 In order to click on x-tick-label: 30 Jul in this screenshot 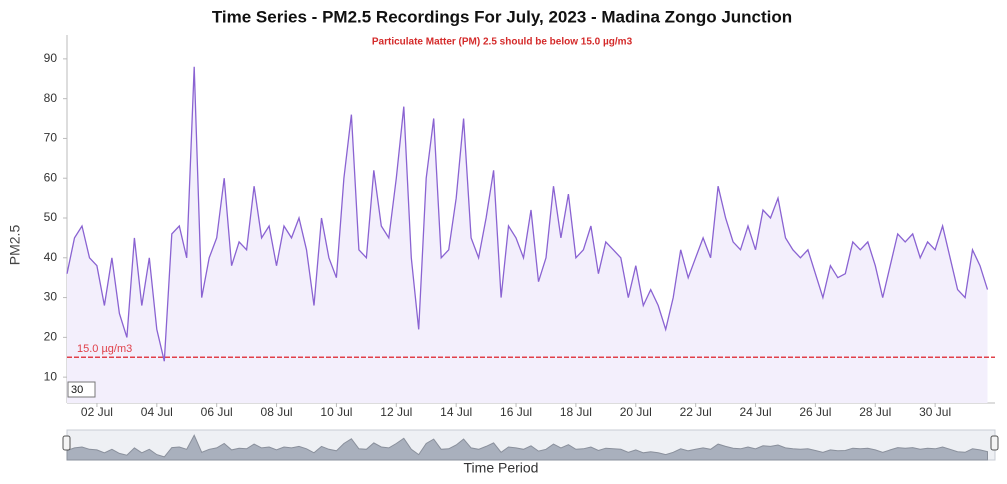, I will do `click(935, 412)`.